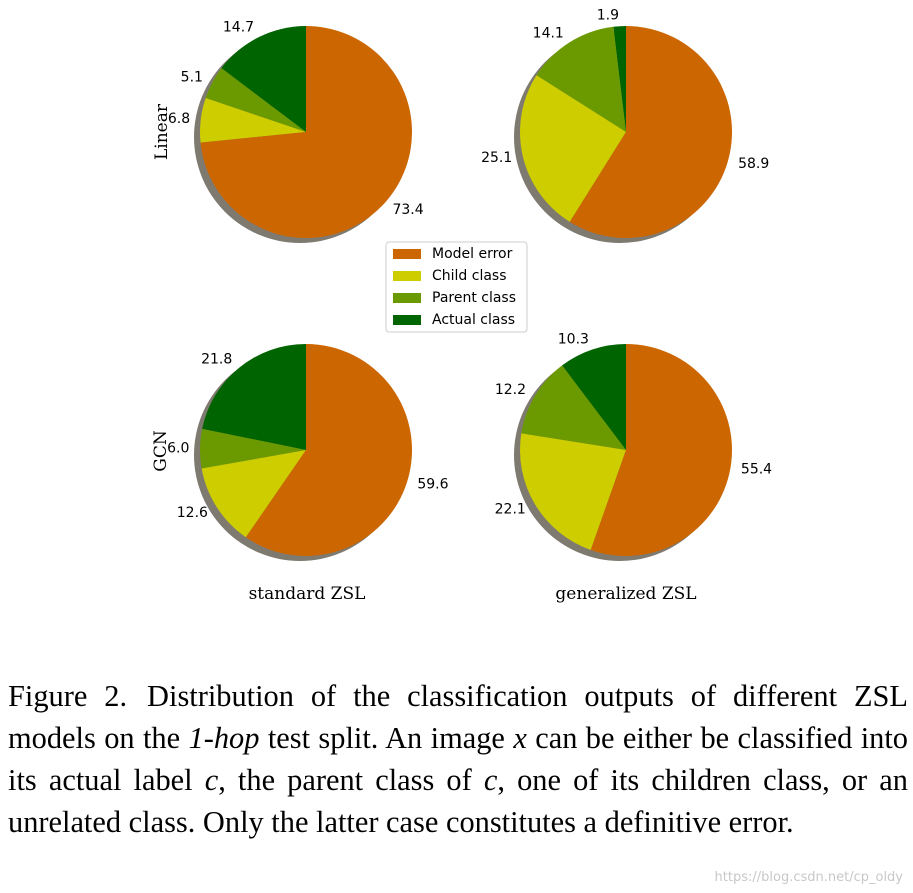  I want to click on pie-value-label: 55.4, so click(756, 470).